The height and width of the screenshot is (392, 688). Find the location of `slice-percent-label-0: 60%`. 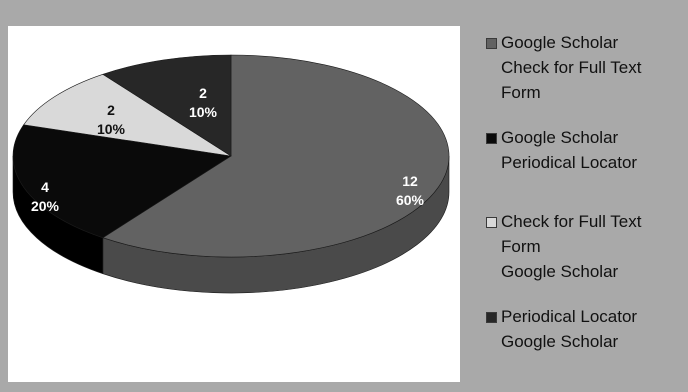

slice-percent-label-0: 60% is located at coordinates (410, 200).